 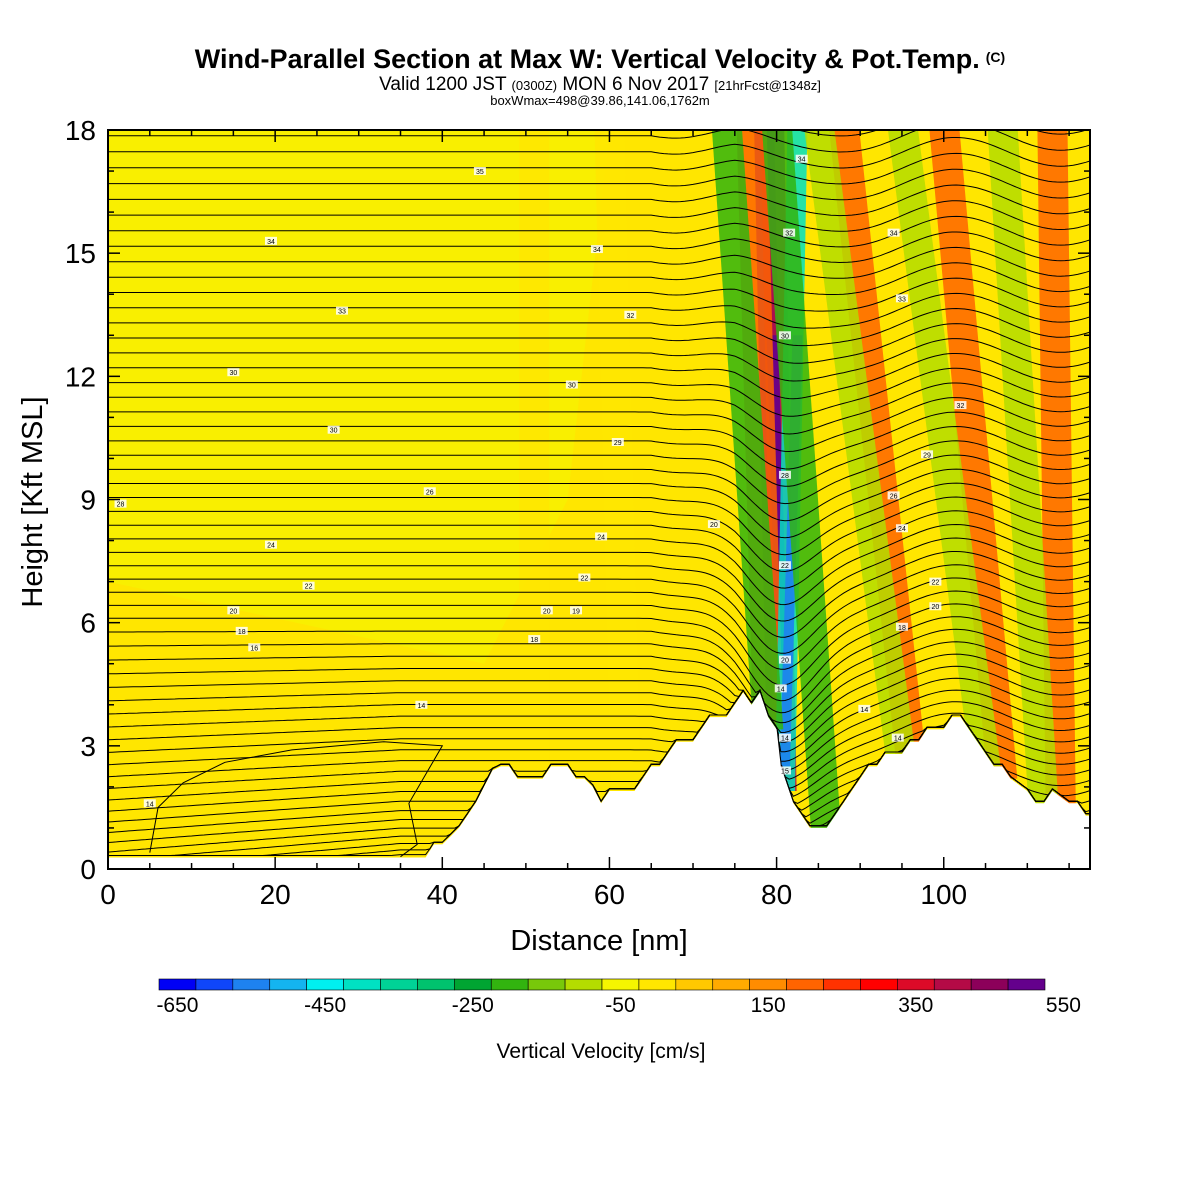 I want to click on isentrope-label: 22, so click(x=308, y=586).